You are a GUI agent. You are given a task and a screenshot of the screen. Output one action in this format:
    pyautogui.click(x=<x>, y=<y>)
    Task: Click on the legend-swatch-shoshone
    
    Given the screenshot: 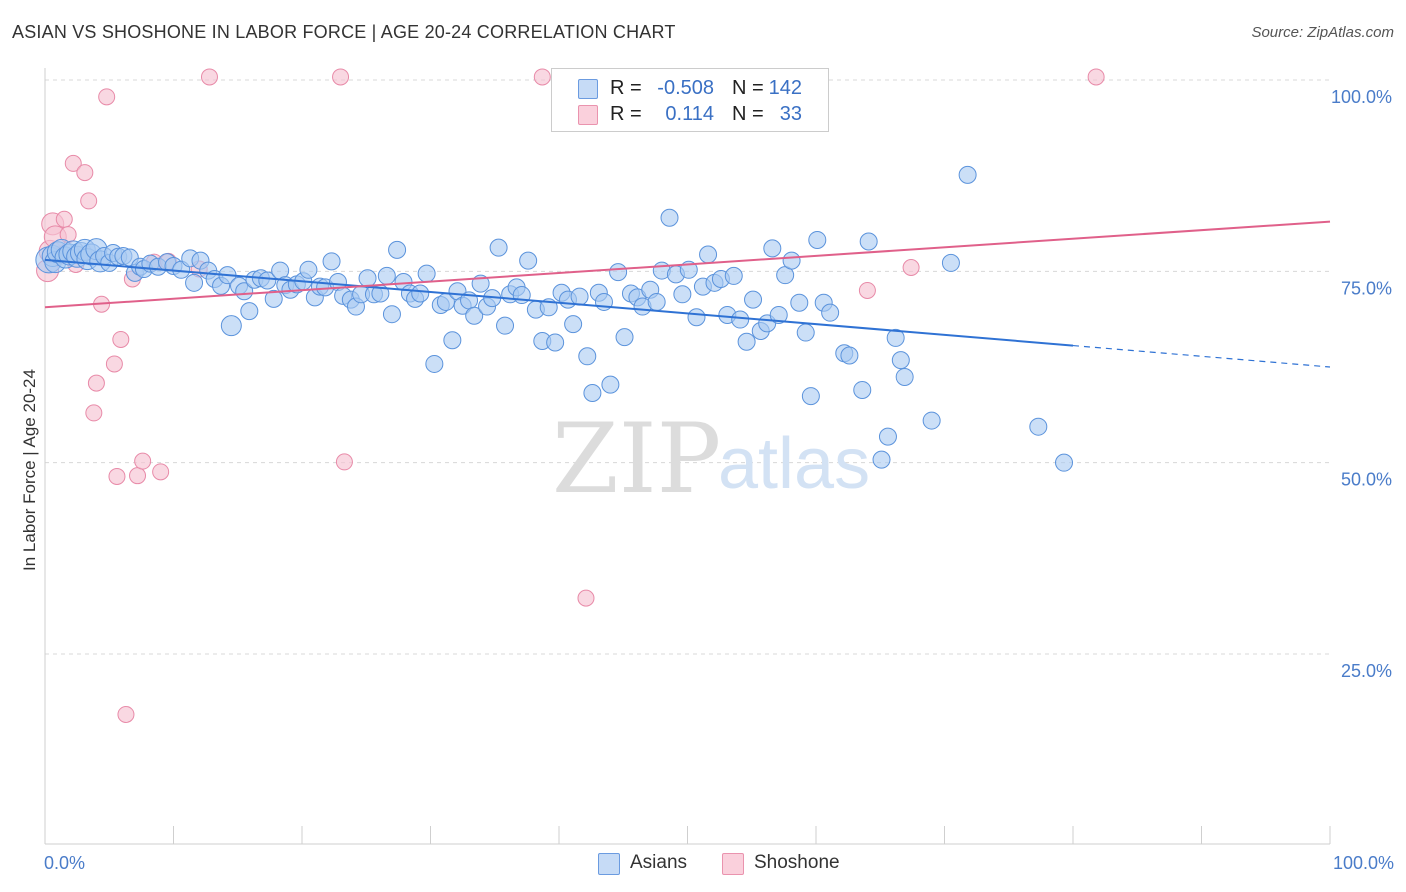 What is the action you would take?
    pyautogui.click(x=588, y=115)
    